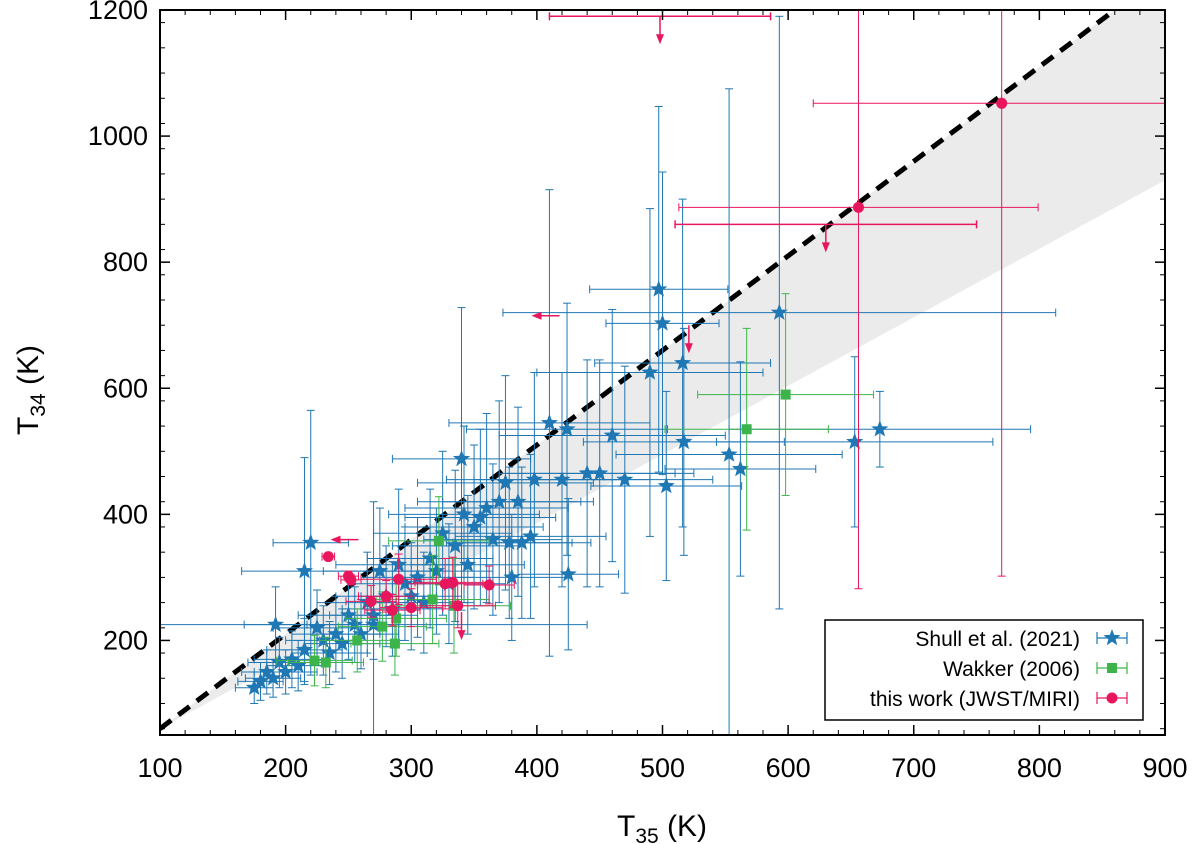 Image resolution: width=1200 pixels, height=844 pixels. I want to click on y-tick-label: 200, so click(125, 640).